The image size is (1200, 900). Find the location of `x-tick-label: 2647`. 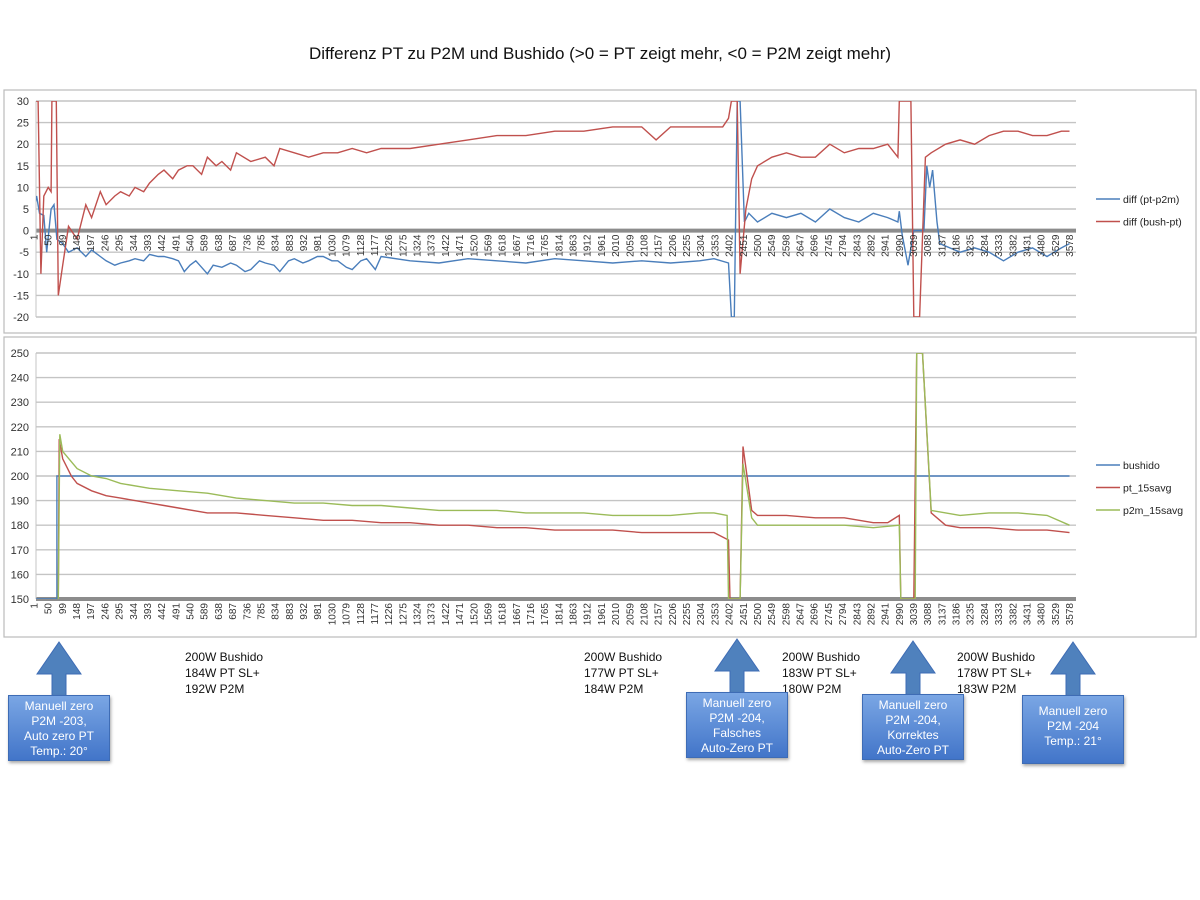

x-tick-label: 2647 is located at coordinates (801, 614).